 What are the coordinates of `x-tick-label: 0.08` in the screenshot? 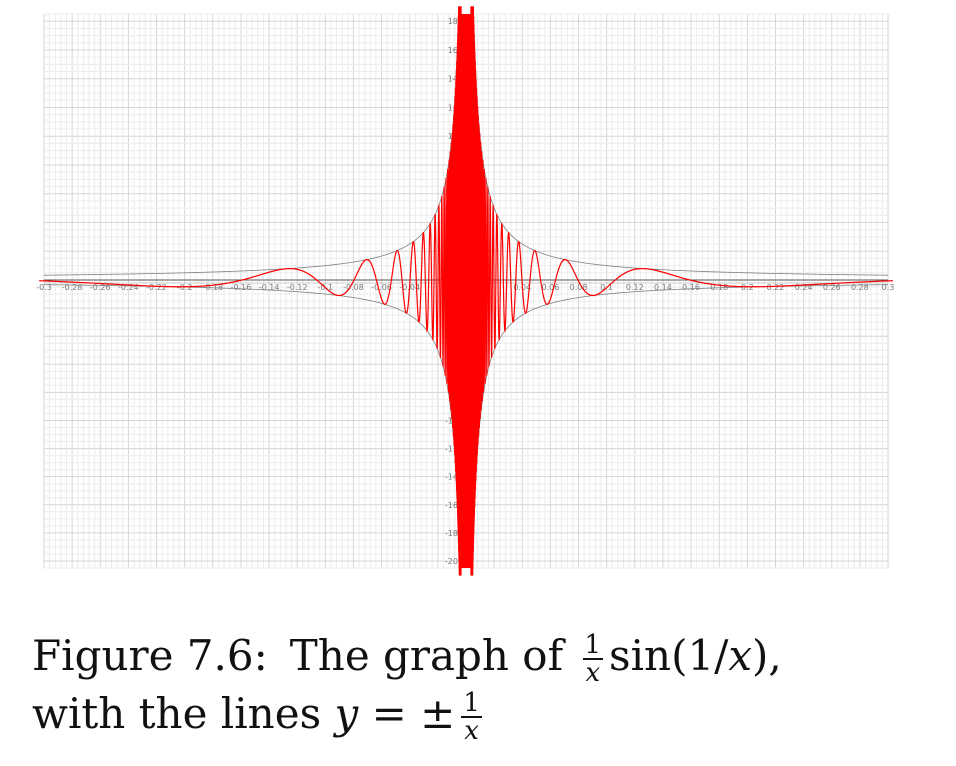 It's located at (579, 287).